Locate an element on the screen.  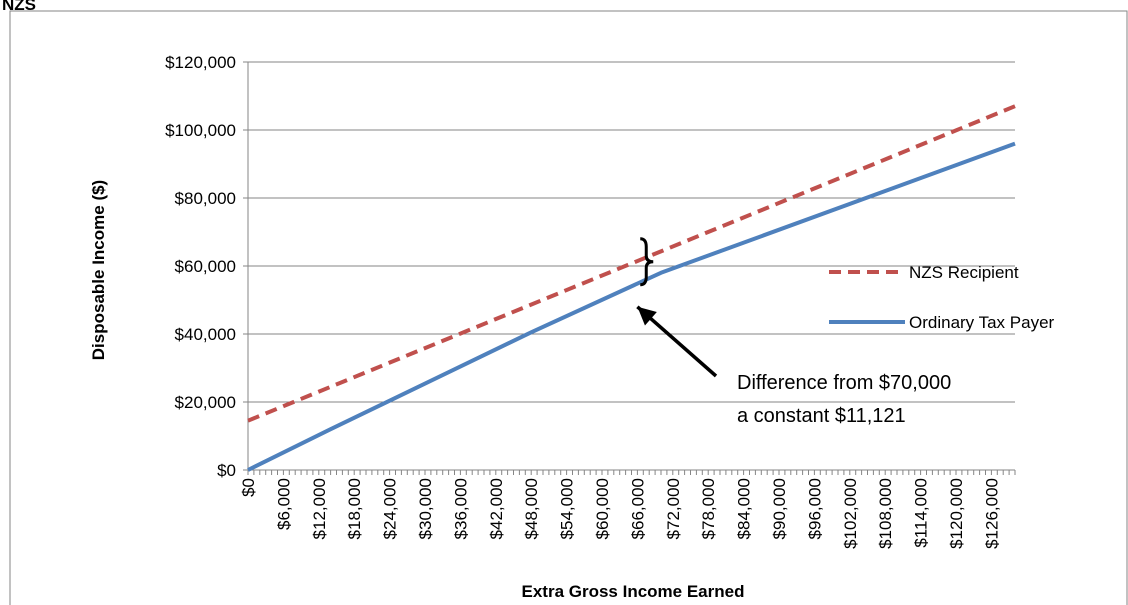
x-tick-label: $30,000 is located at coordinates (425, 508).